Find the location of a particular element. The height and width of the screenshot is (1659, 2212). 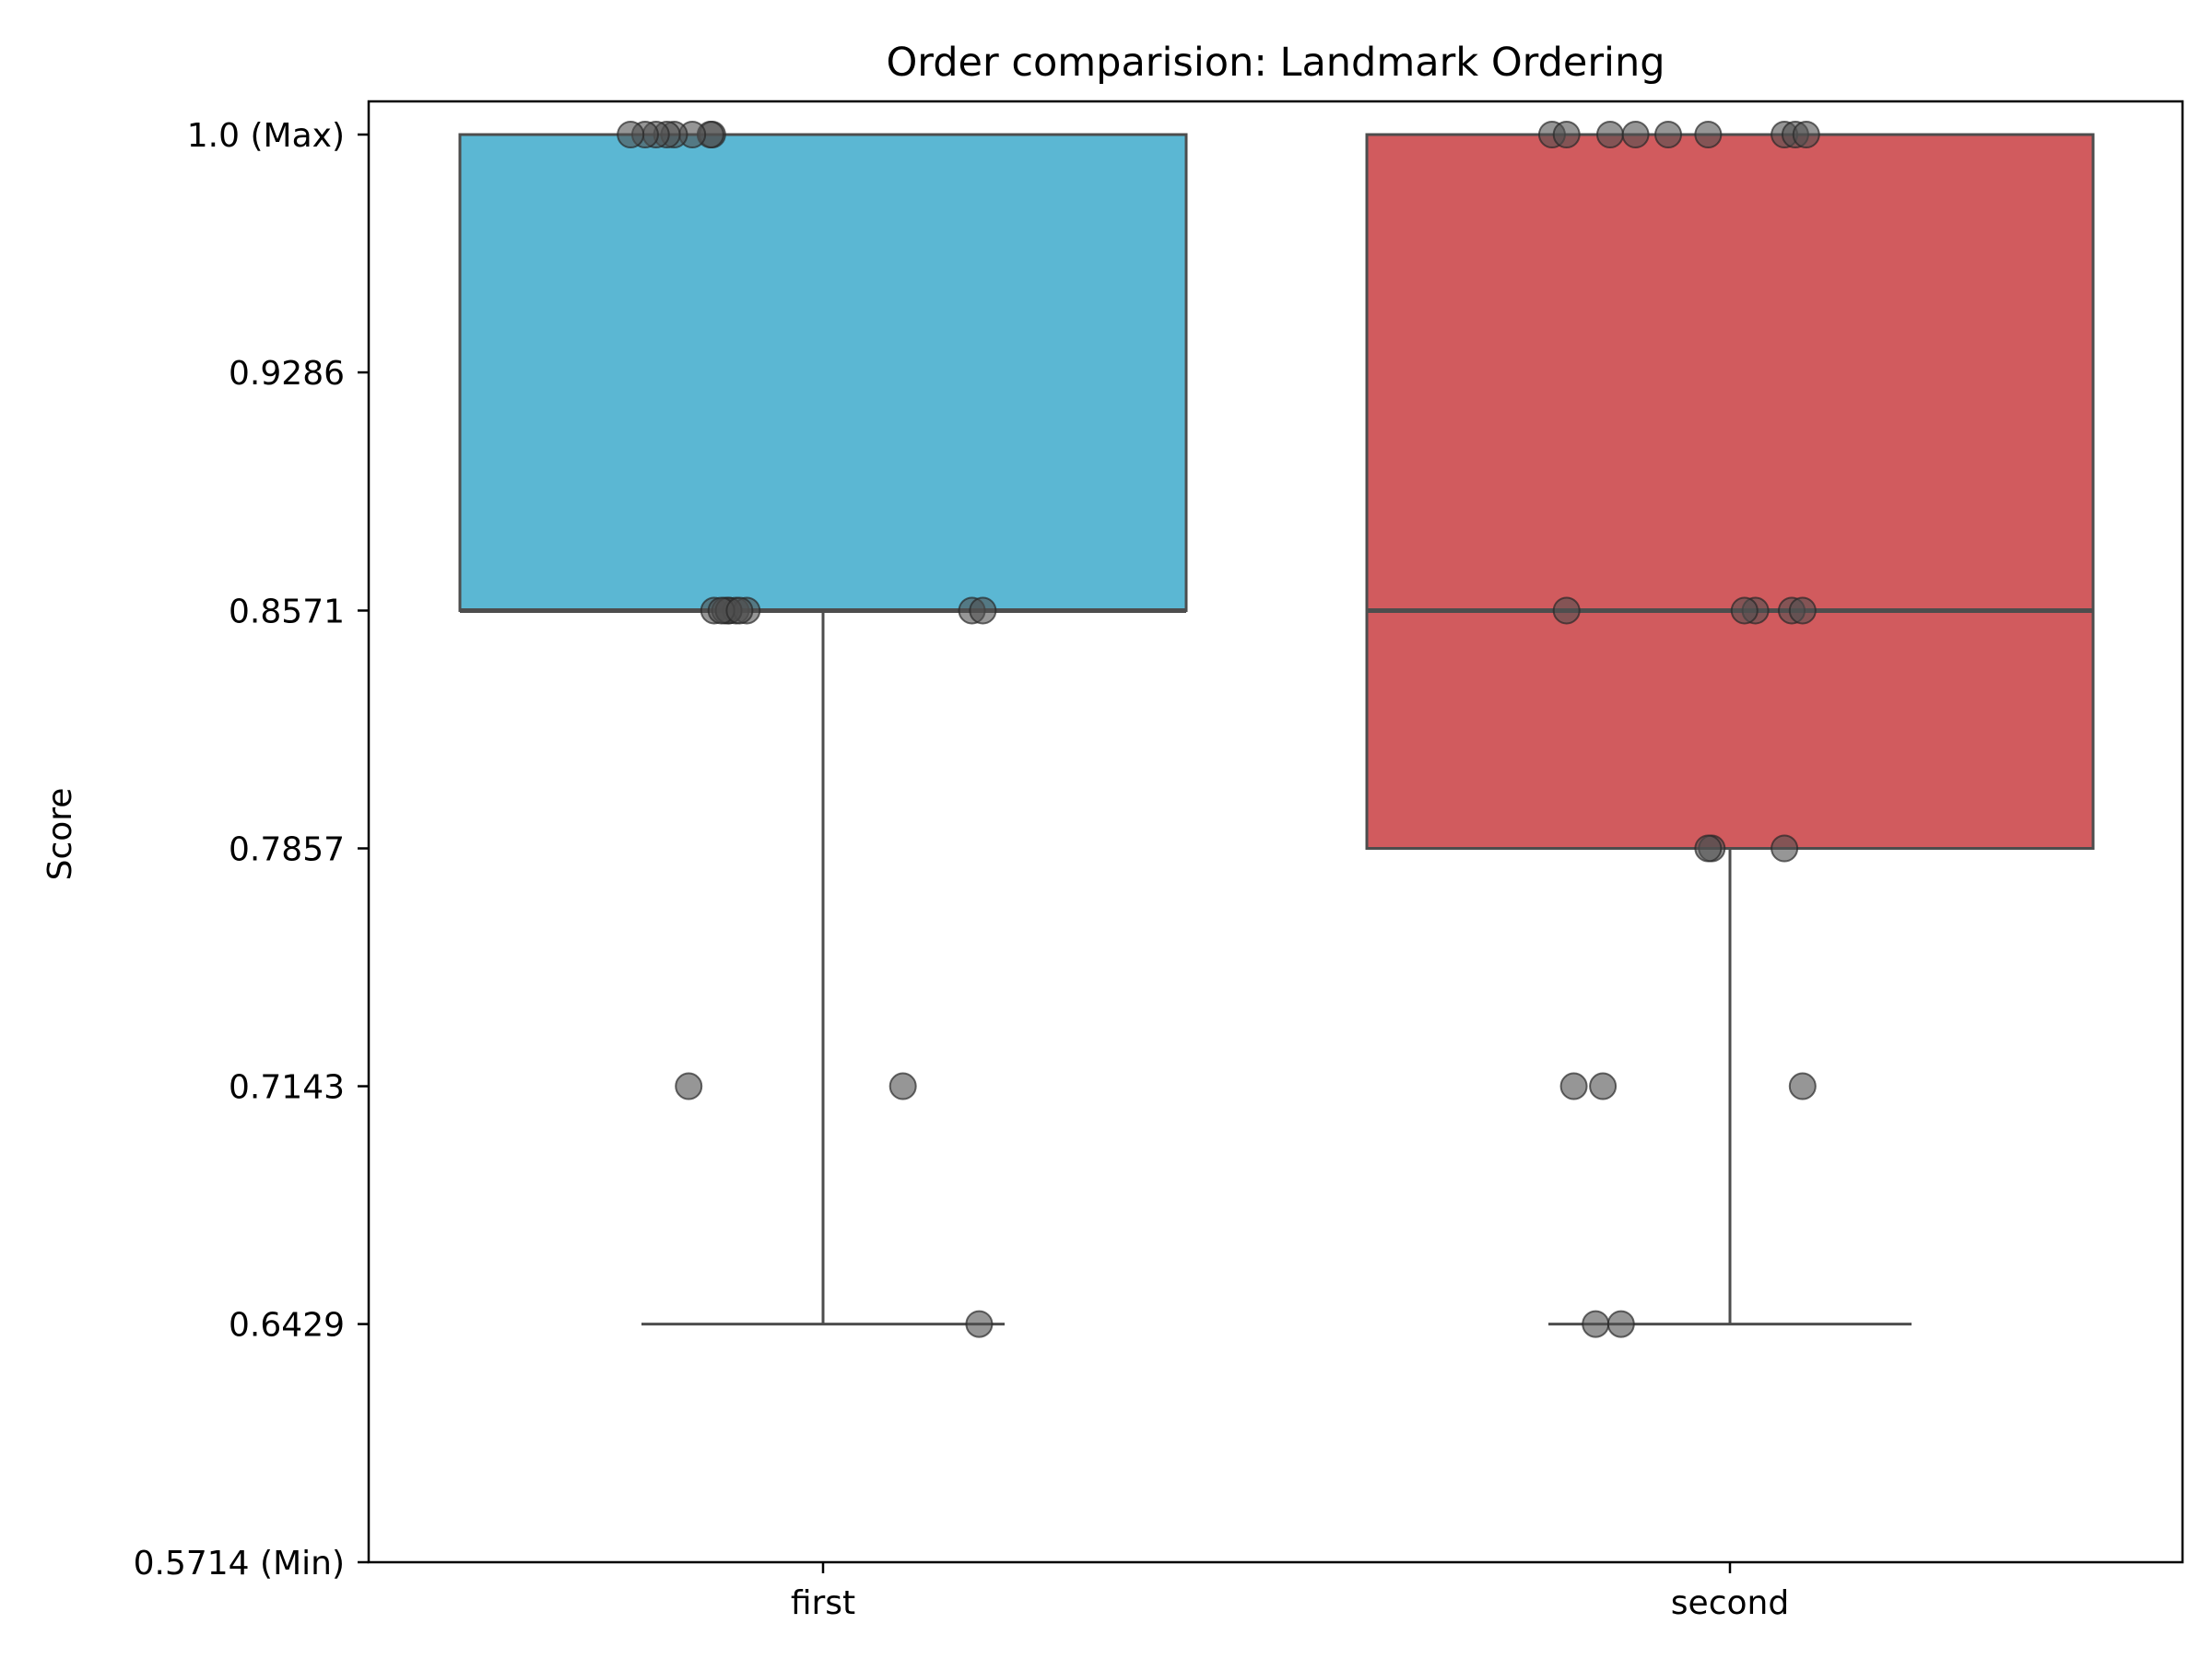

y-tick-label: 0.7143 is located at coordinates (287, 1088).